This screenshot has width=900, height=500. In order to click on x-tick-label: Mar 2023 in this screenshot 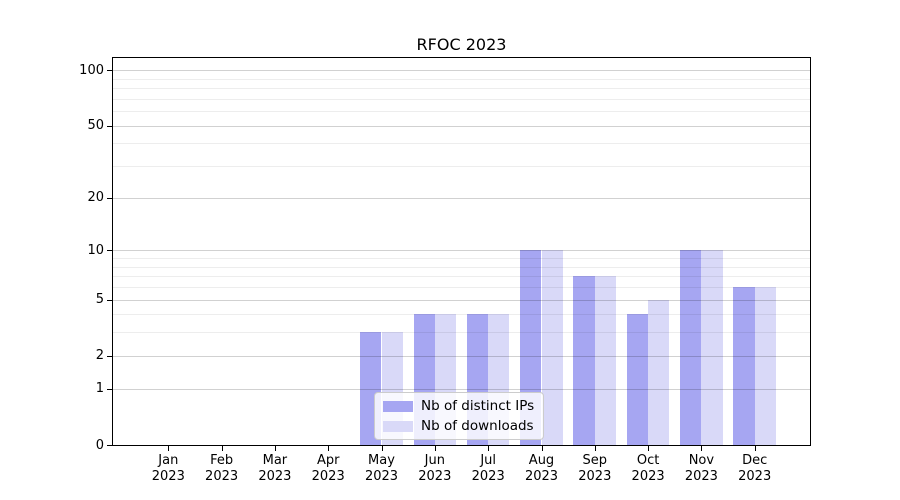, I will do `click(275, 468)`.